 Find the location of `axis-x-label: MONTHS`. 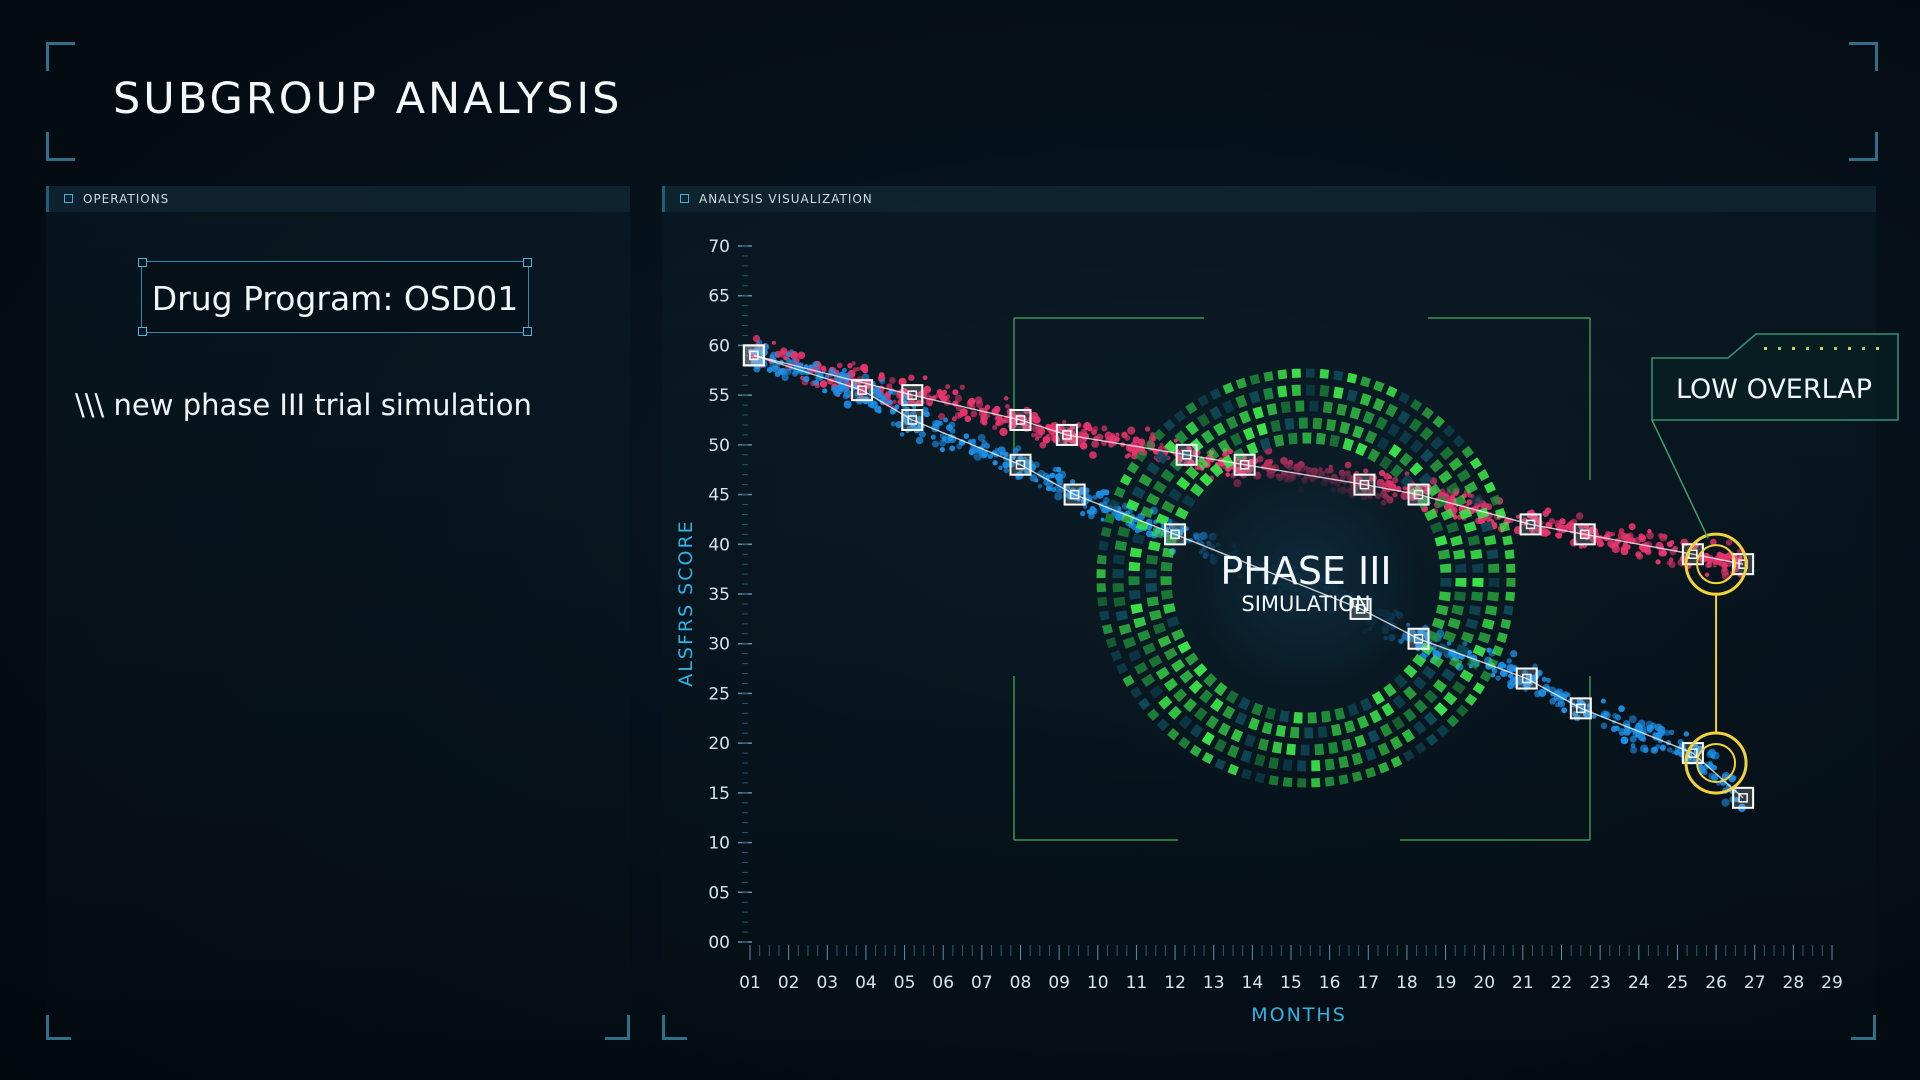

axis-x-label: MONTHS is located at coordinates (1299, 1015).